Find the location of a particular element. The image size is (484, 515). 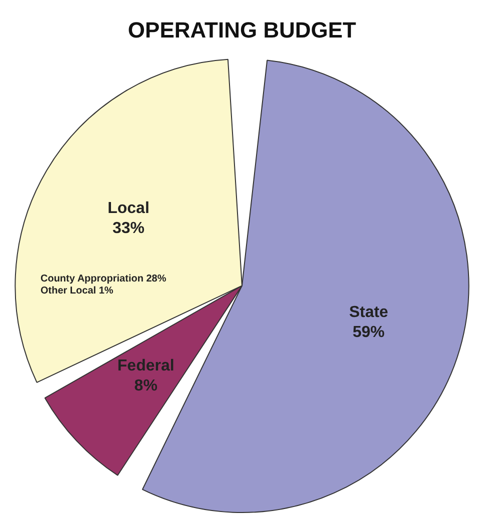

text: Other Local 1% is located at coordinates (77, 290).